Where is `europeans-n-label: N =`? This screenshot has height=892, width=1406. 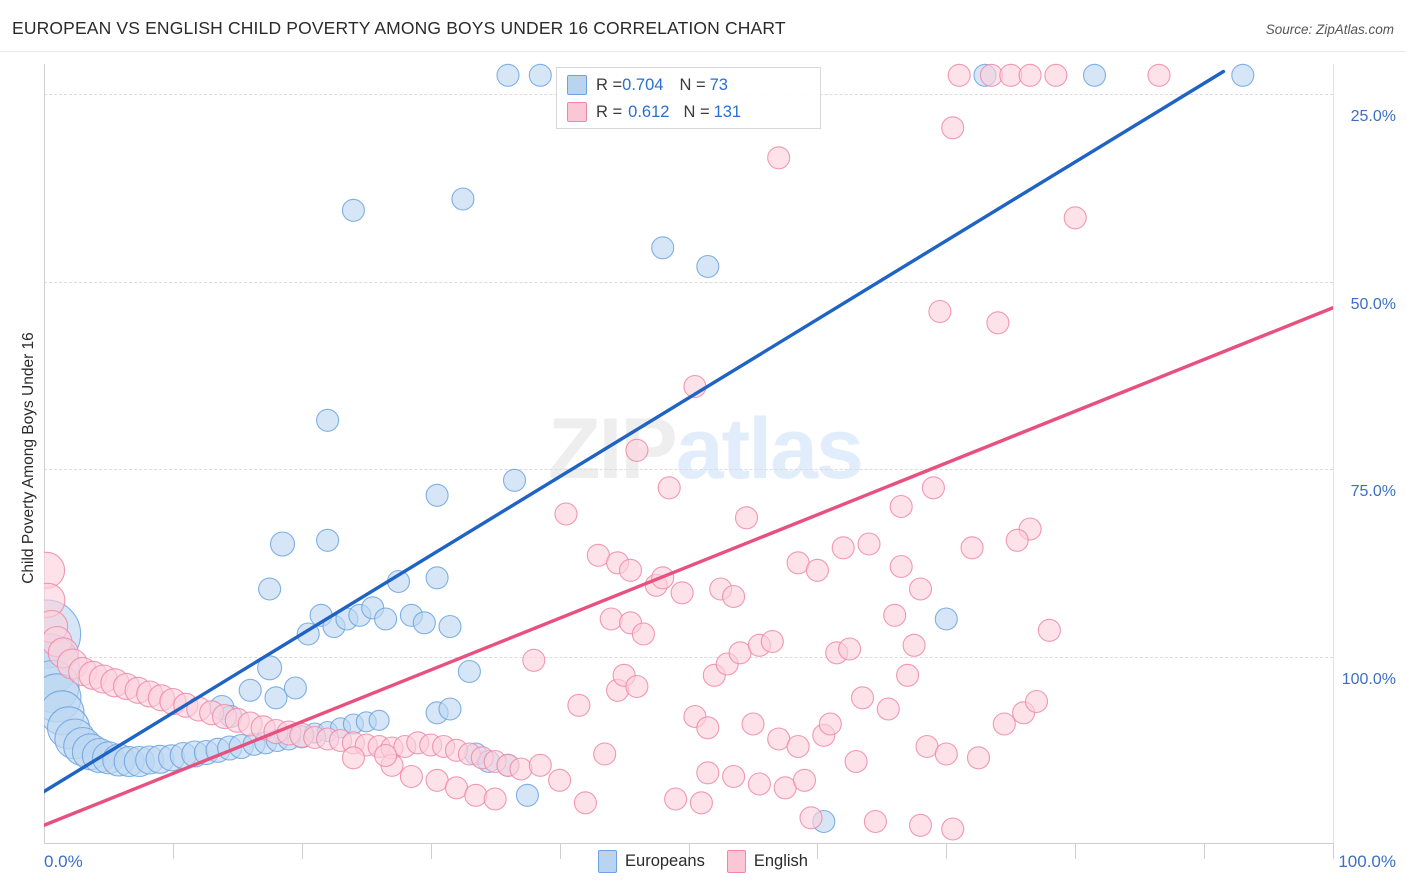
europeans-n-label: N = is located at coordinates (692, 84).